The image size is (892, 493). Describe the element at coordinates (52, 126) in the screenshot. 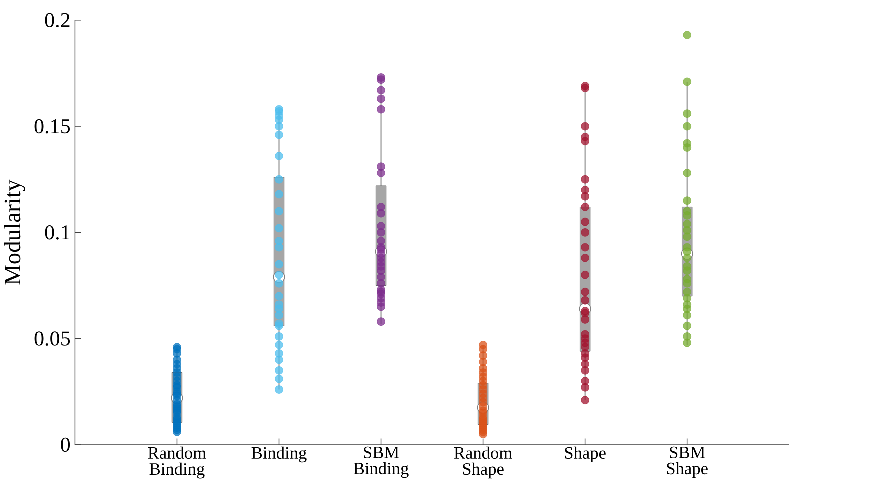

I see `y-tick-label: 0.15` at that location.